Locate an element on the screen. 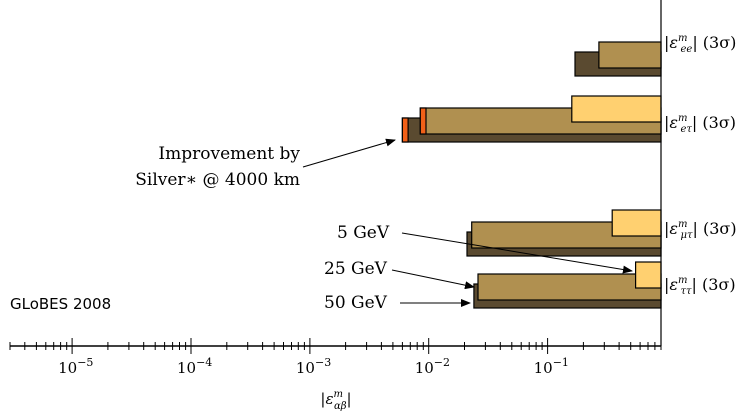 Image resolution: width=751 pixels, height=412 pixels. bar-ττ-5gev is located at coordinates (648, 275).